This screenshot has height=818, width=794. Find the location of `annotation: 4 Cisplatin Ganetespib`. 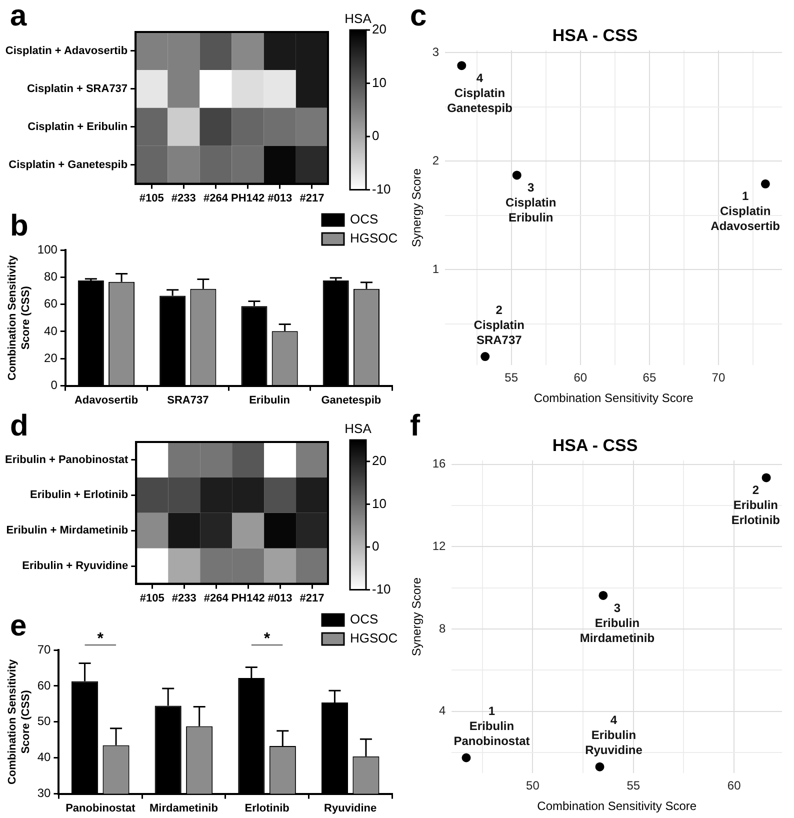

annotation: 4 Cisplatin Ganetespib is located at coordinates (479, 92).